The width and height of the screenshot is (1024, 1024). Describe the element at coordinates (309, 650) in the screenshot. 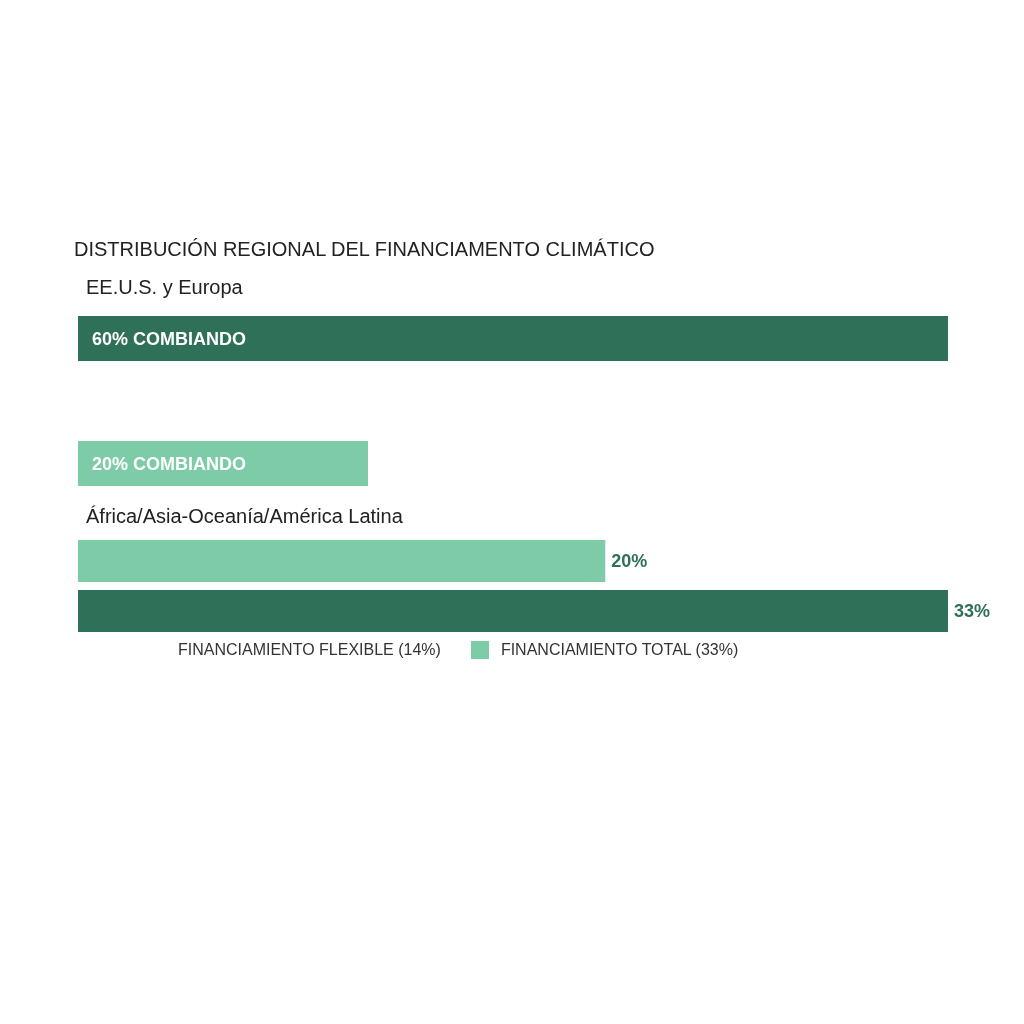

I see `text: FINANCIAMIENTO FLEXIBLE (14%)` at that location.